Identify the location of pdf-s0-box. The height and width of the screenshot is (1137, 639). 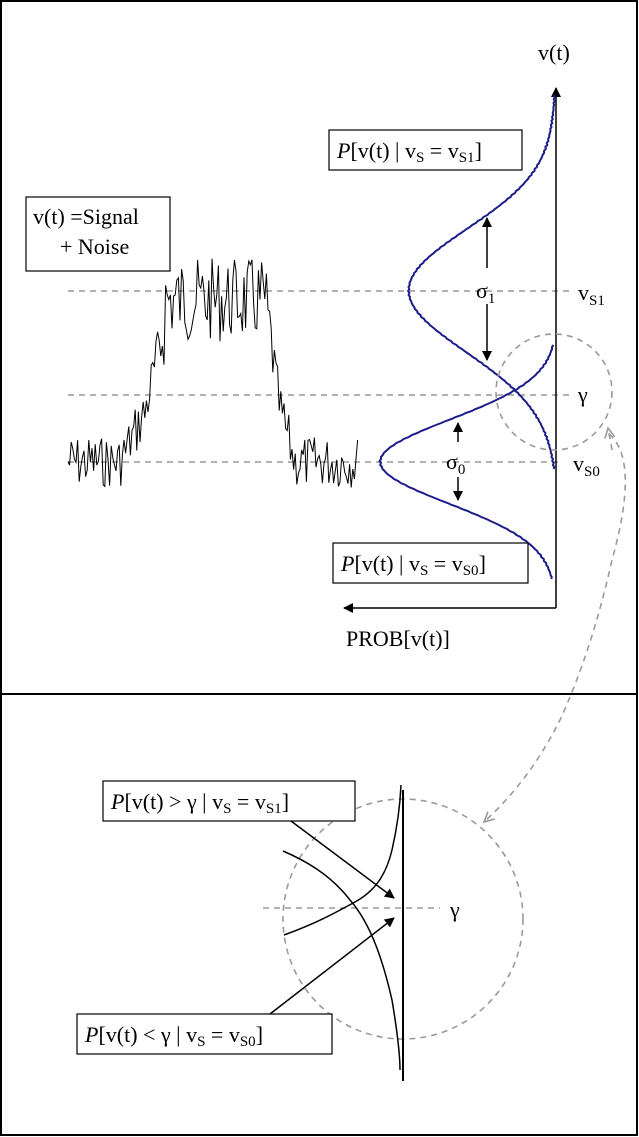
(430, 563).